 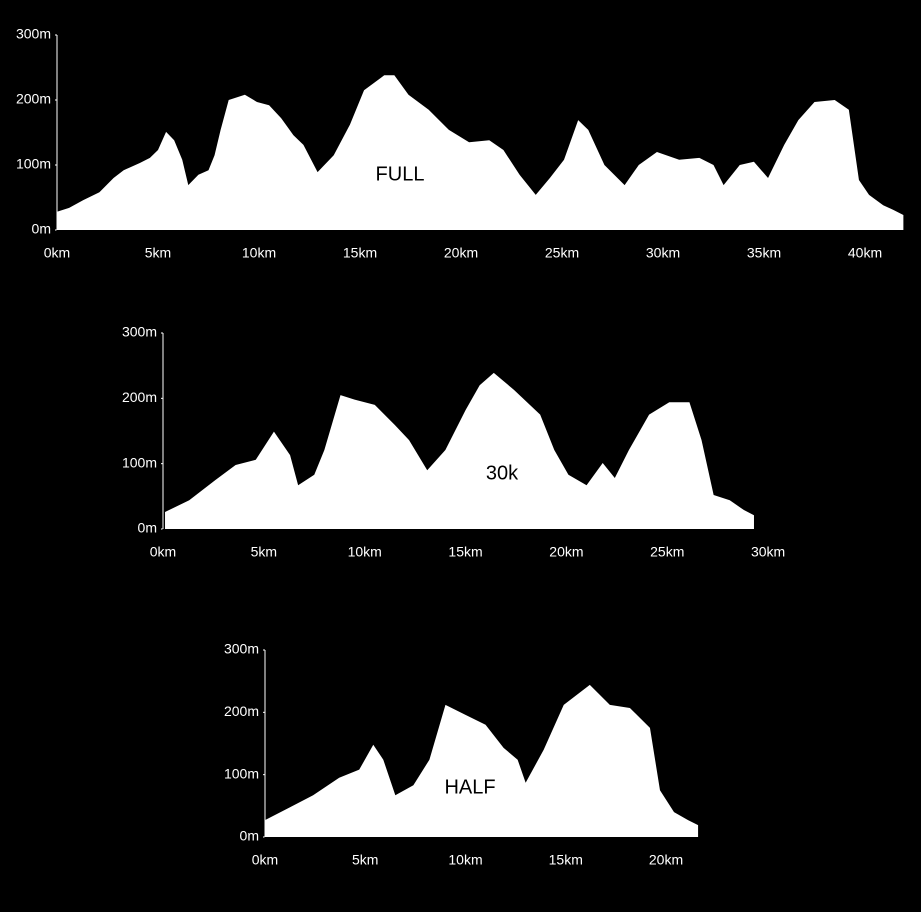 What do you see at coordinates (764, 253) in the screenshot?
I see `x-tick-label: 35km` at bounding box center [764, 253].